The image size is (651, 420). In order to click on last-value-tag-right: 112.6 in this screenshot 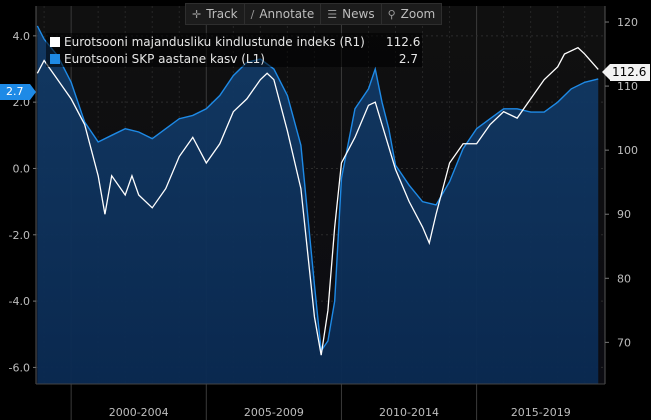, I will do `click(626, 72)`.